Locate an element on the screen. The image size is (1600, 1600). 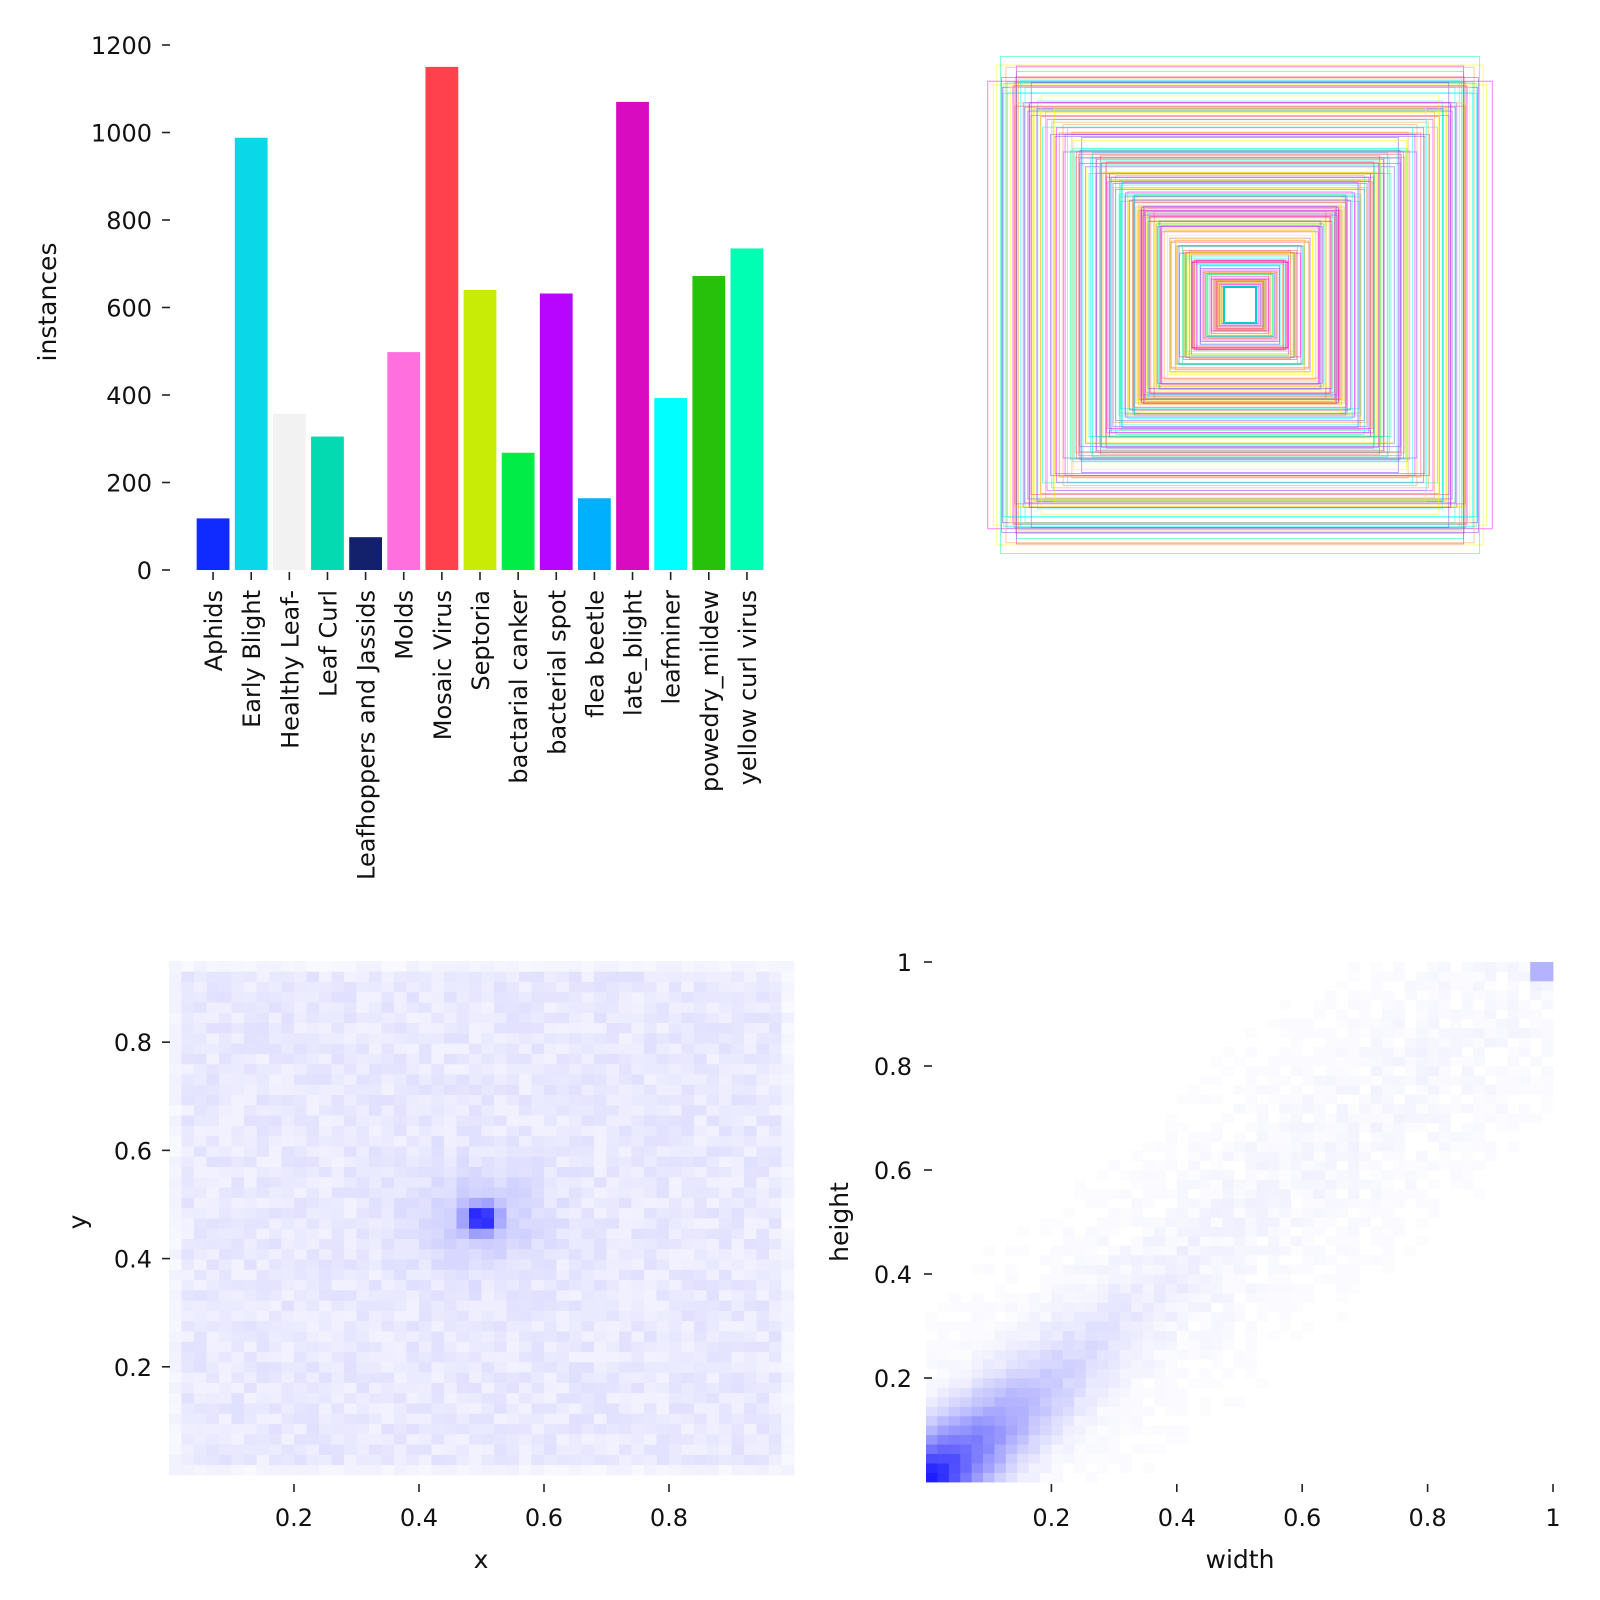
overlay-box is located at coordinates (1240, 305).